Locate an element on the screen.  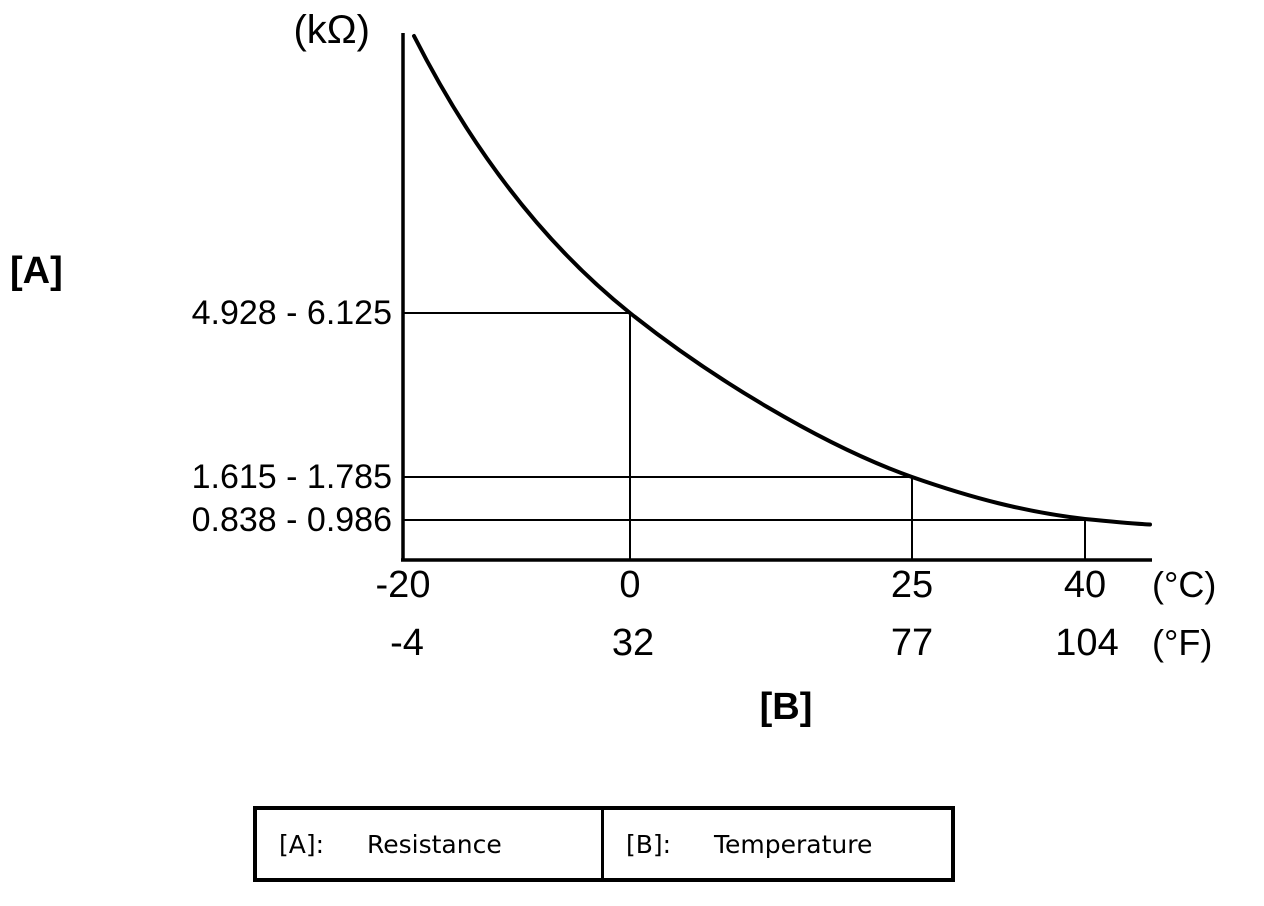
legend-key-b: [B]: is located at coordinates (649, 844).